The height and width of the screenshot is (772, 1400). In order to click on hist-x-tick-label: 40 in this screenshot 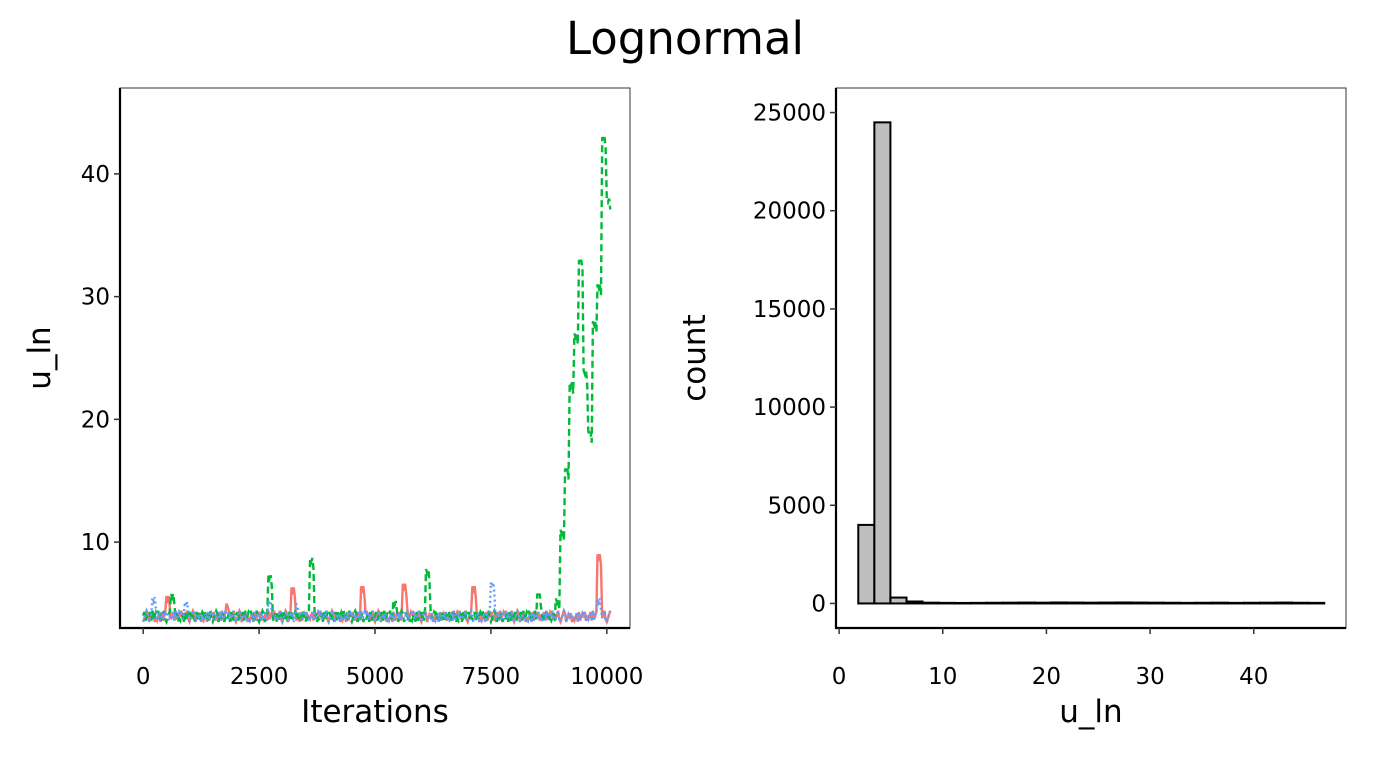, I will do `click(1253, 677)`.